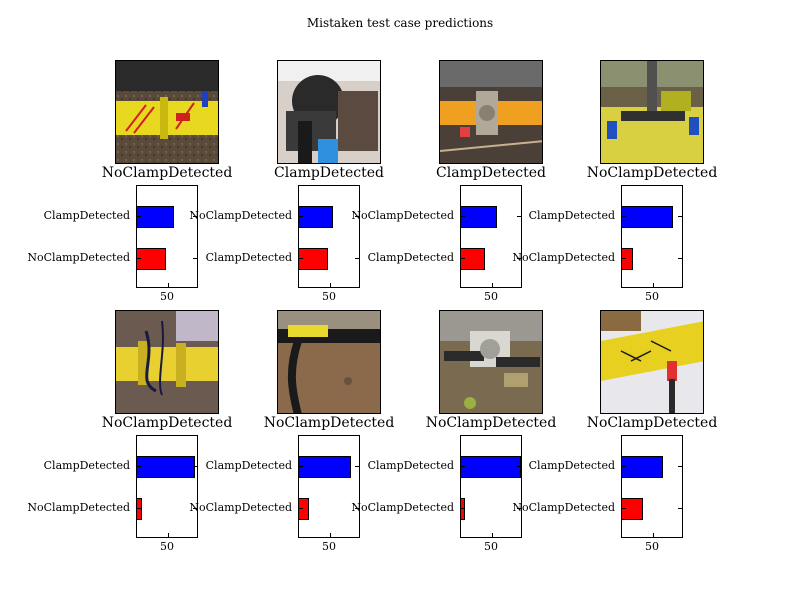 This screenshot has width=800, height=600. Describe the element at coordinates (652, 423) in the screenshot. I see `true-label-8: NoClampDetected` at that location.